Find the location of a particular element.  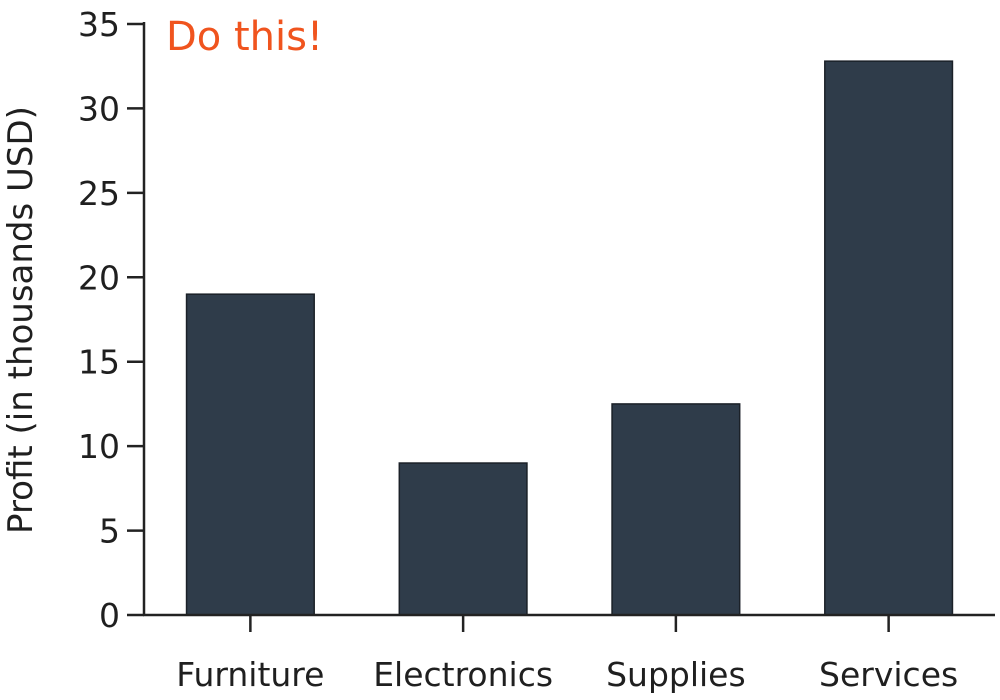

x-tick-label: Electronics is located at coordinates (463, 674).